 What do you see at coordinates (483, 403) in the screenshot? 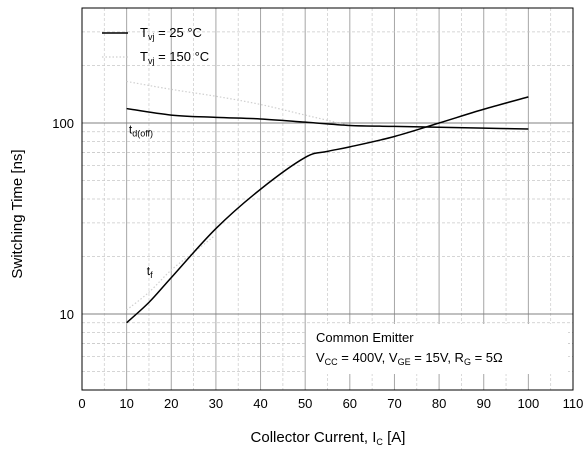
I see `x-tick-label: 90` at bounding box center [483, 403].